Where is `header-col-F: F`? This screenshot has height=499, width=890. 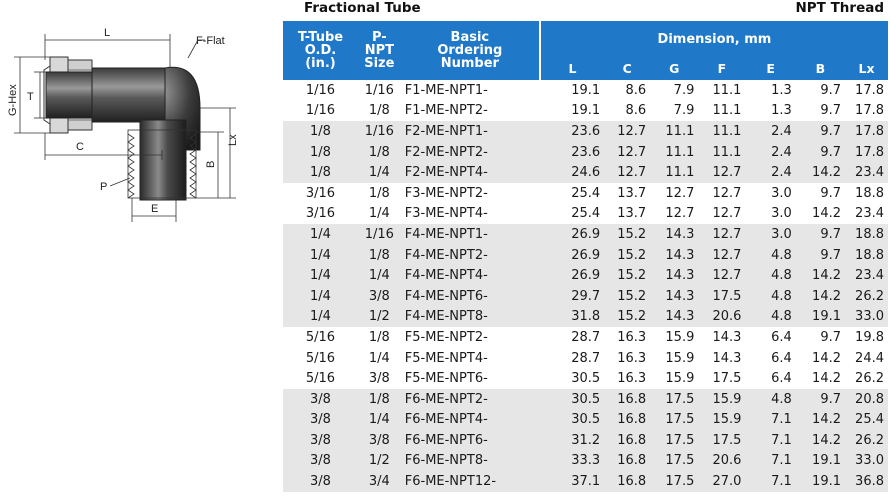
header-col-F: F is located at coordinates (722, 68).